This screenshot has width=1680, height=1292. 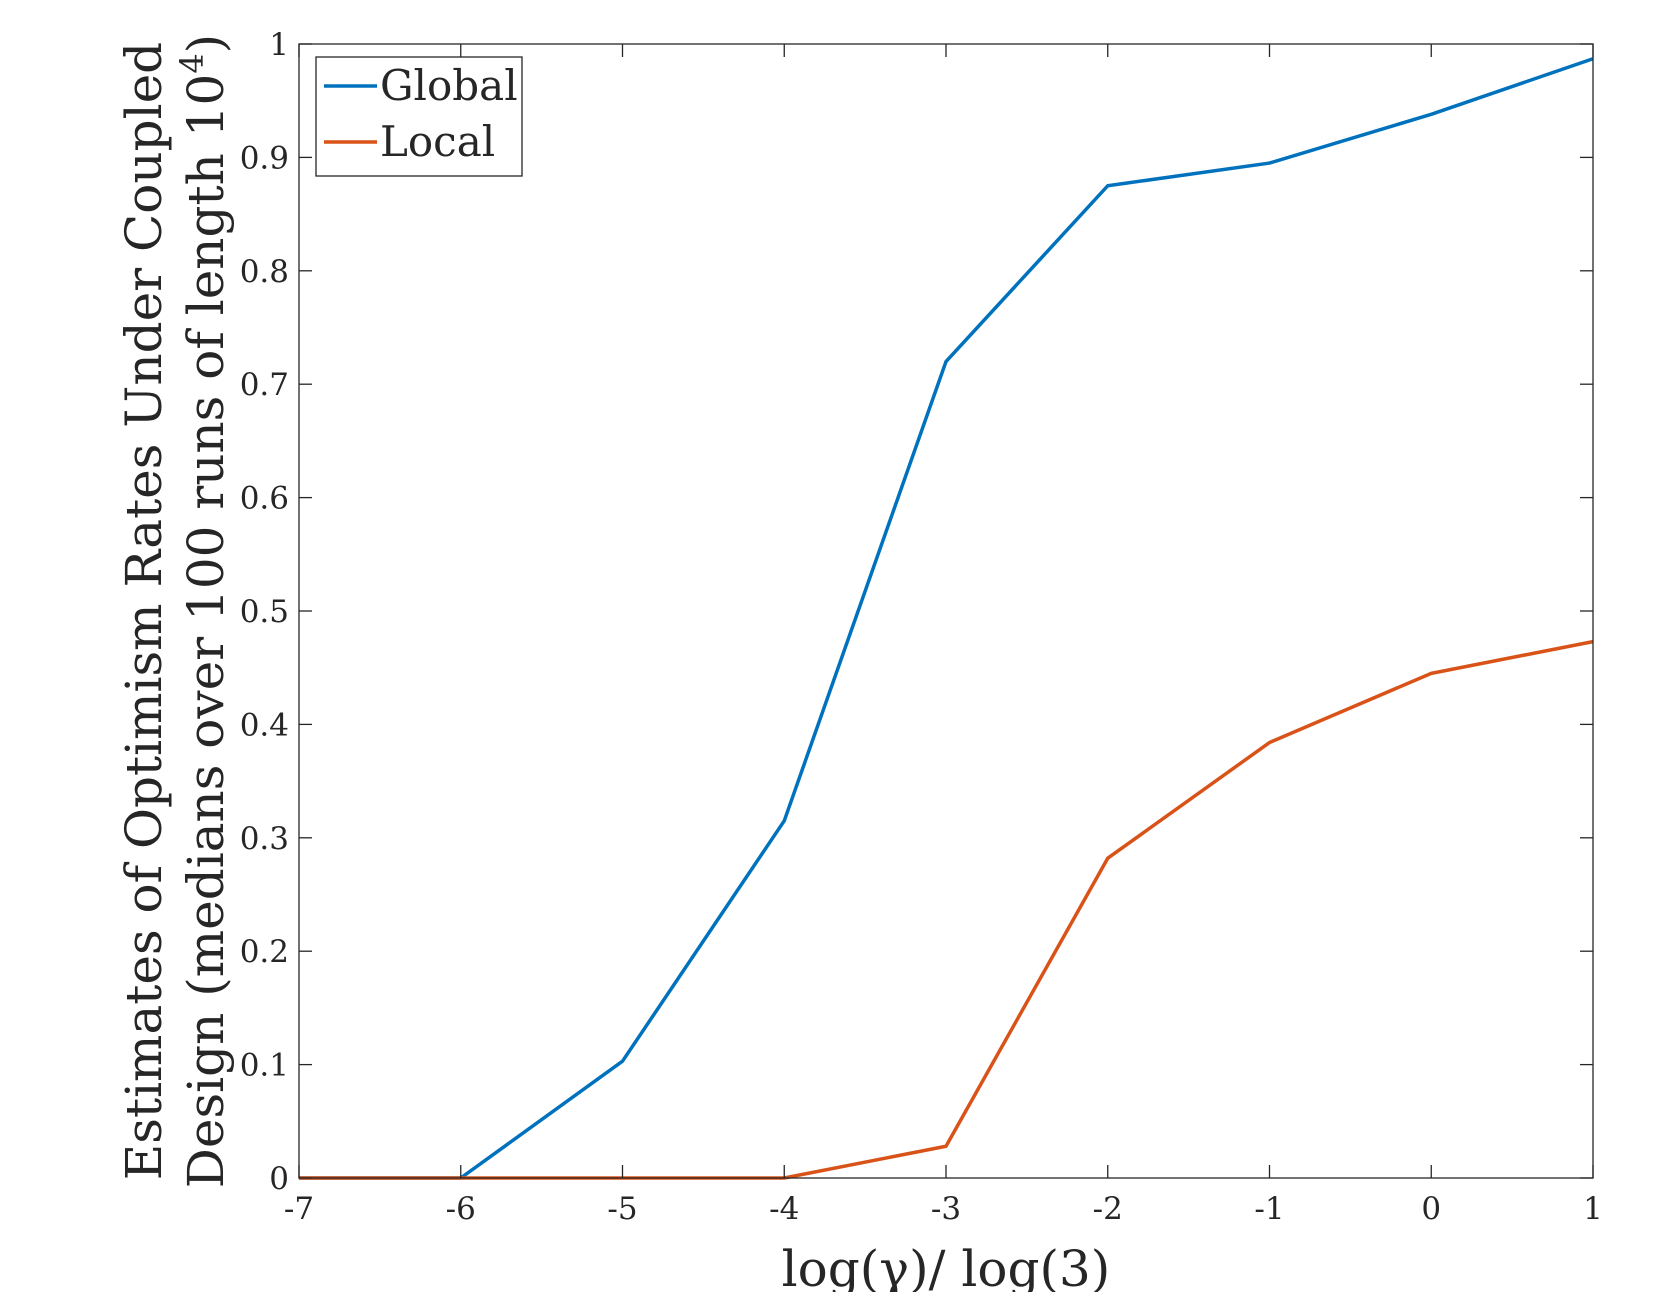 What do you see at coordinates (264, 952) in the screenshot?
I see `y-tick-label: 0.2` at bounding box center [264, 952].